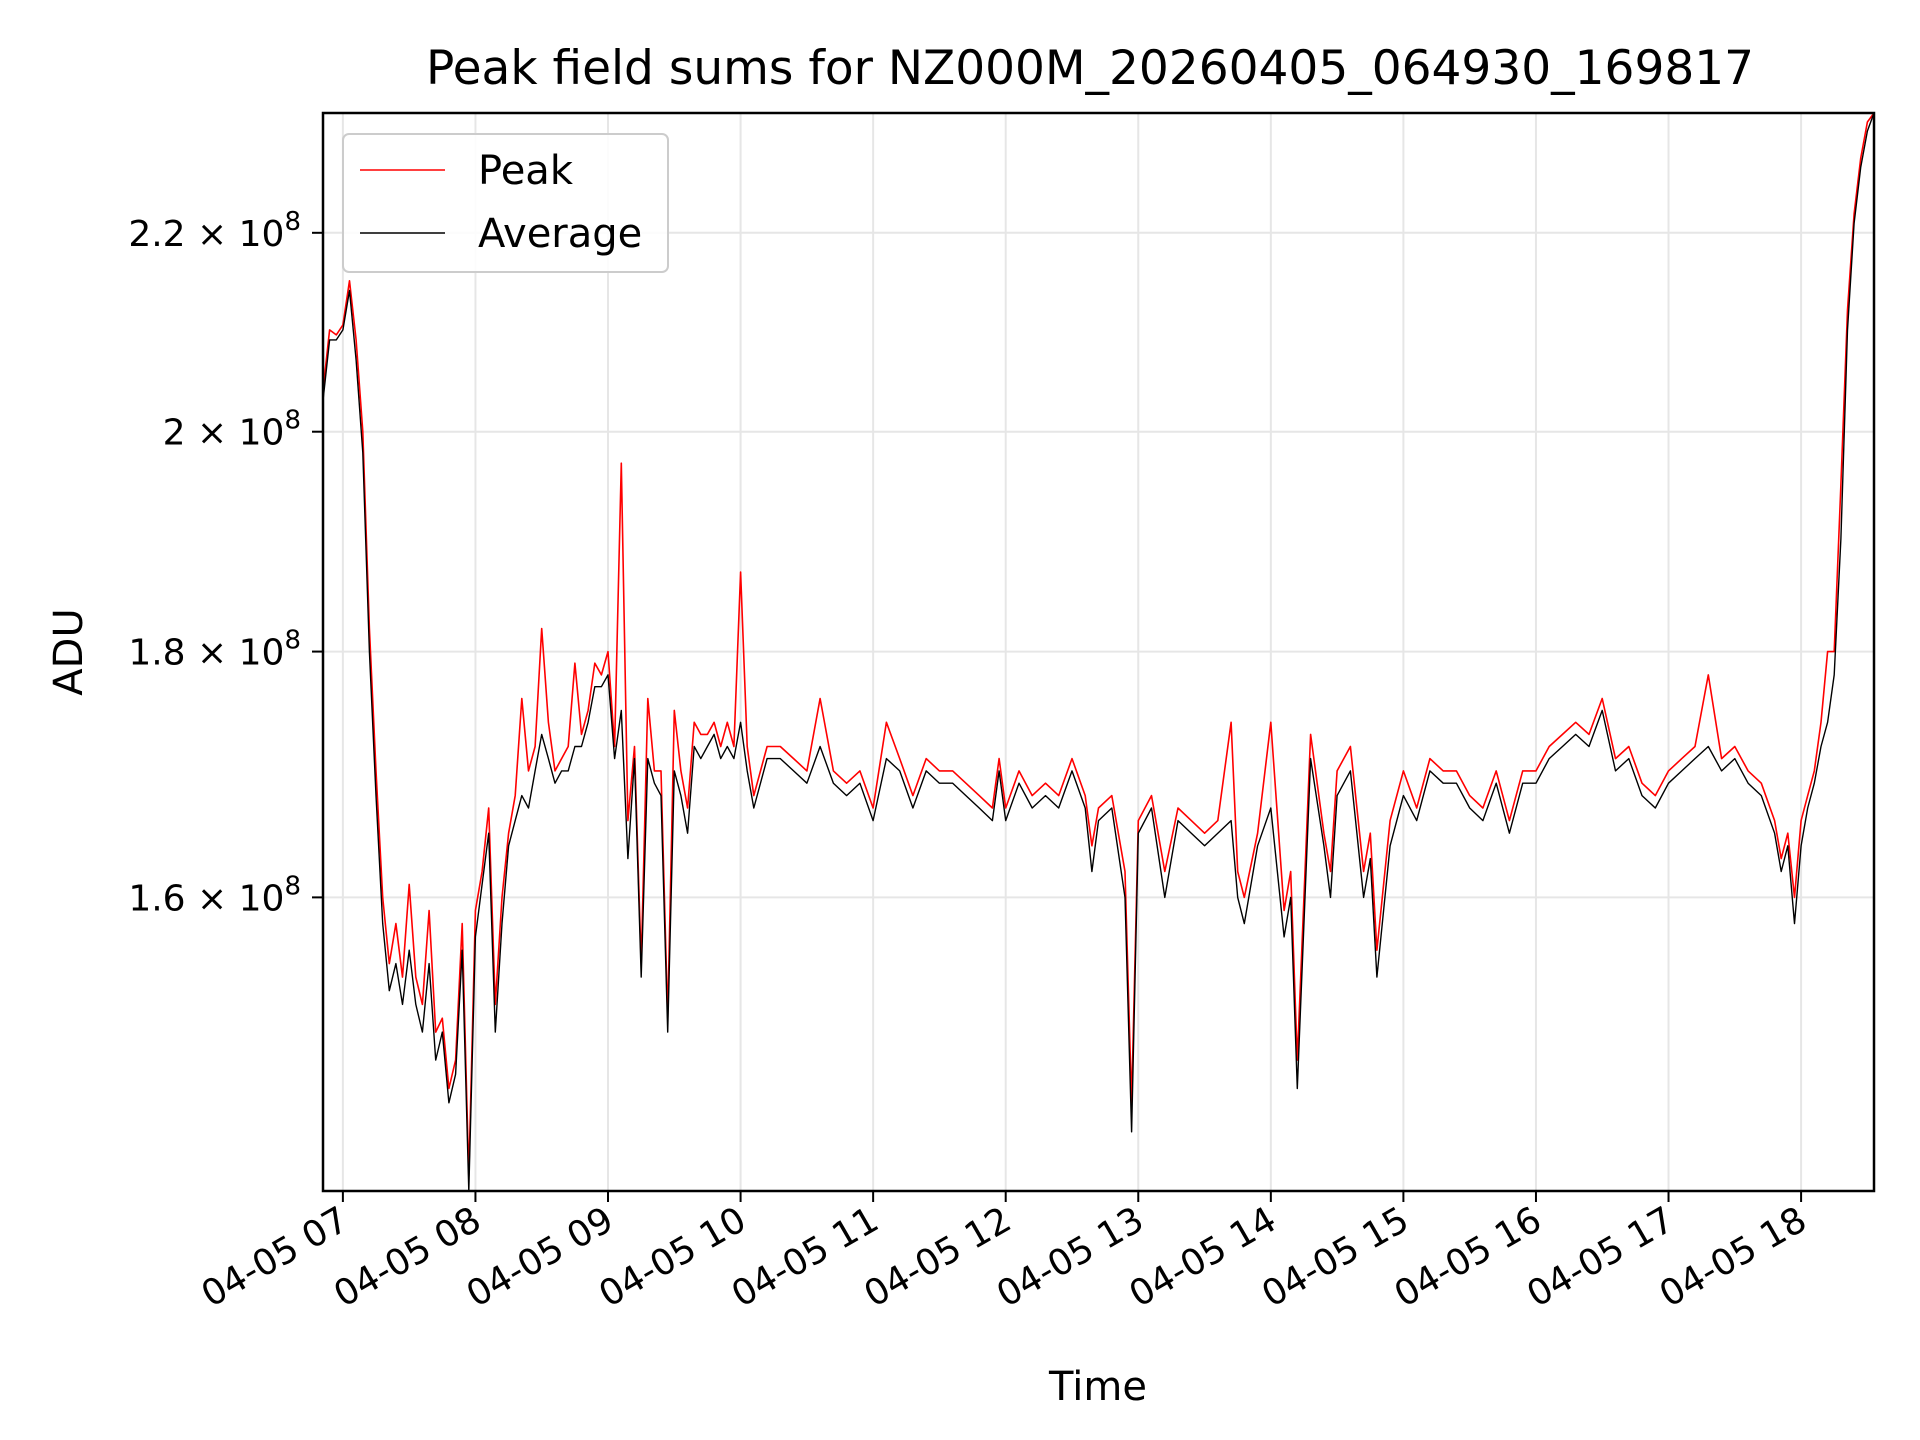 Image resolution: width=1920 pixels, height=1440 pixels. What do you see at coordinates (156, 653) in the screenshot?
I see `y-tick-mantissa: 1.8` at bounding box center [156, 653].